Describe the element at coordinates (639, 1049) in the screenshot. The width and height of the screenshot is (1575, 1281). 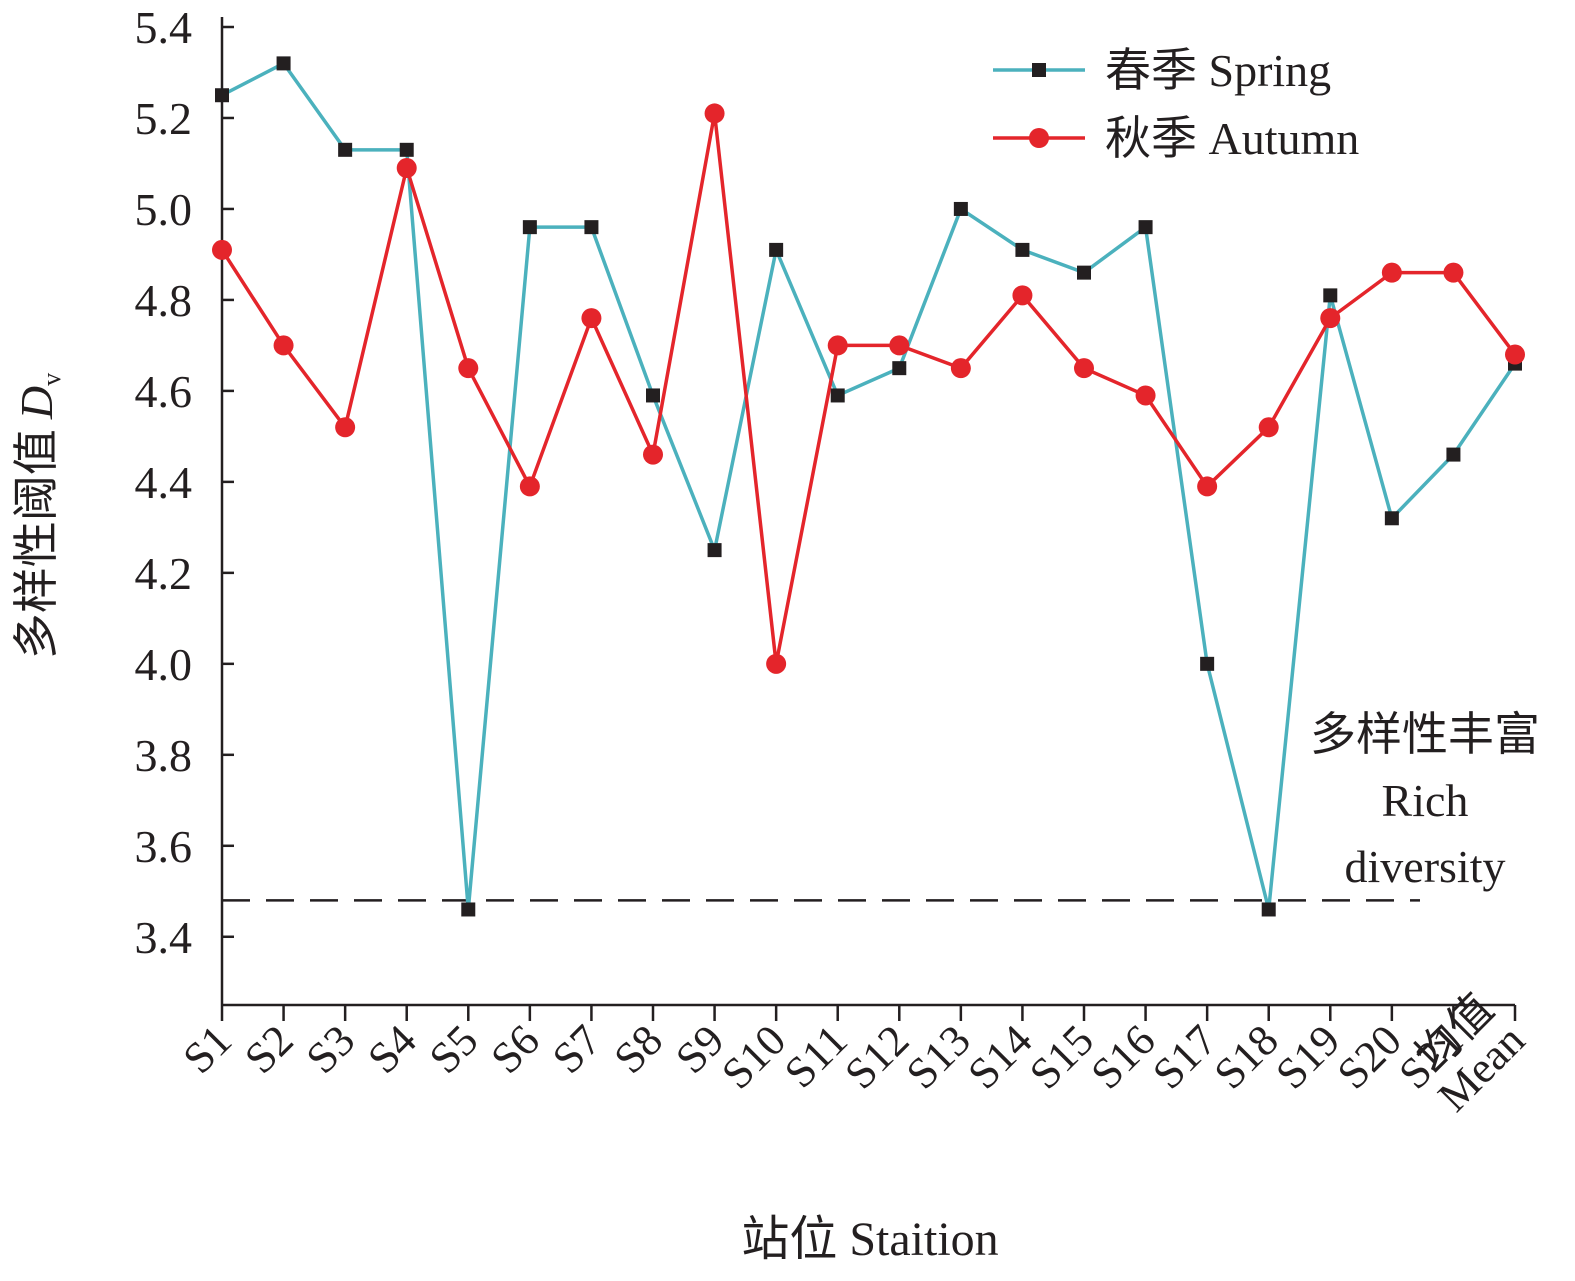
I see `x-tick-label: S8` at that location.